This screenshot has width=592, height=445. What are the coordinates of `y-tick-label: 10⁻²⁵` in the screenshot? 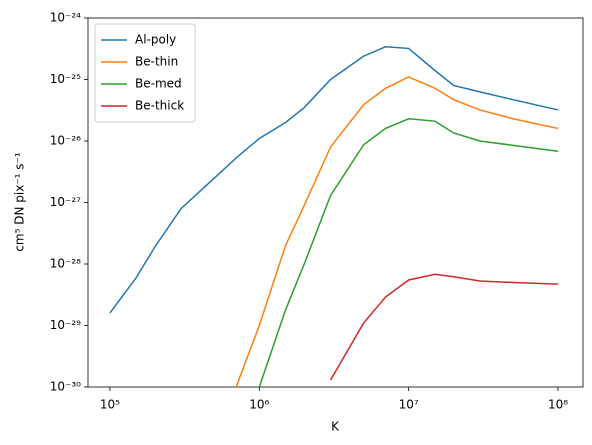 It's located at (65, 79).